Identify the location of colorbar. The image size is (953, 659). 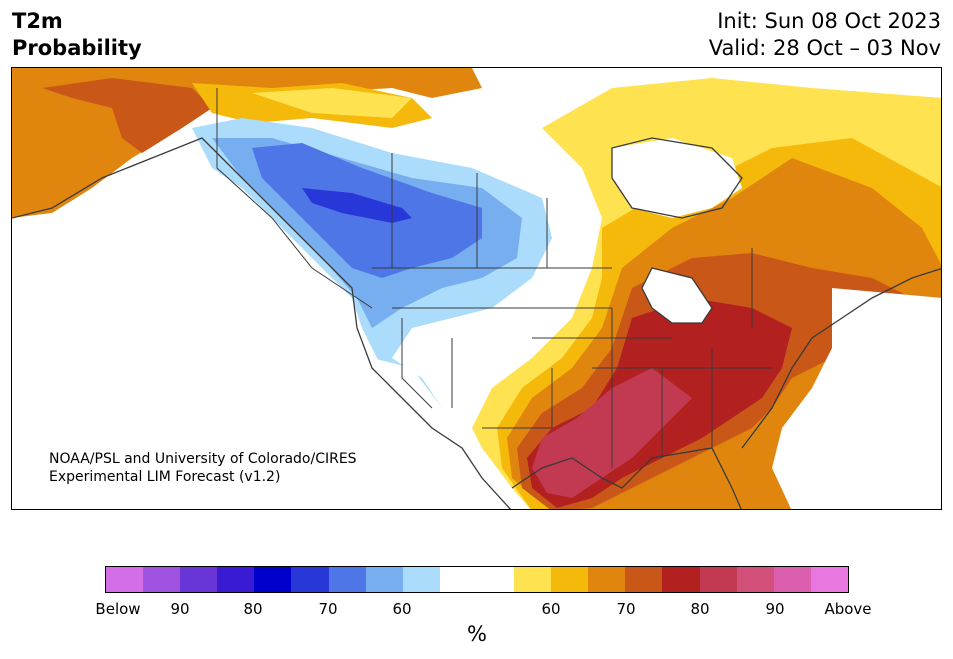
(477, 579).